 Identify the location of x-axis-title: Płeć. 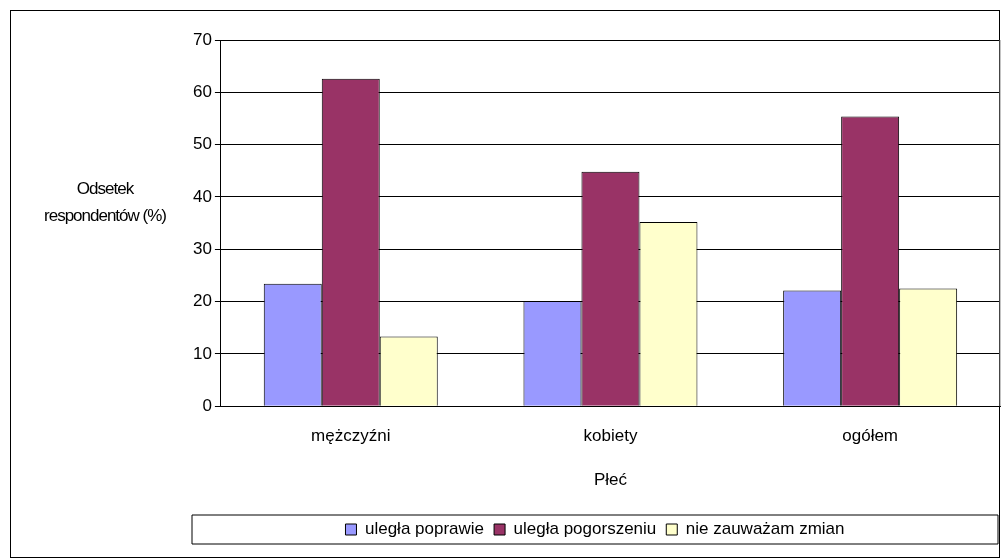
(610, 480).